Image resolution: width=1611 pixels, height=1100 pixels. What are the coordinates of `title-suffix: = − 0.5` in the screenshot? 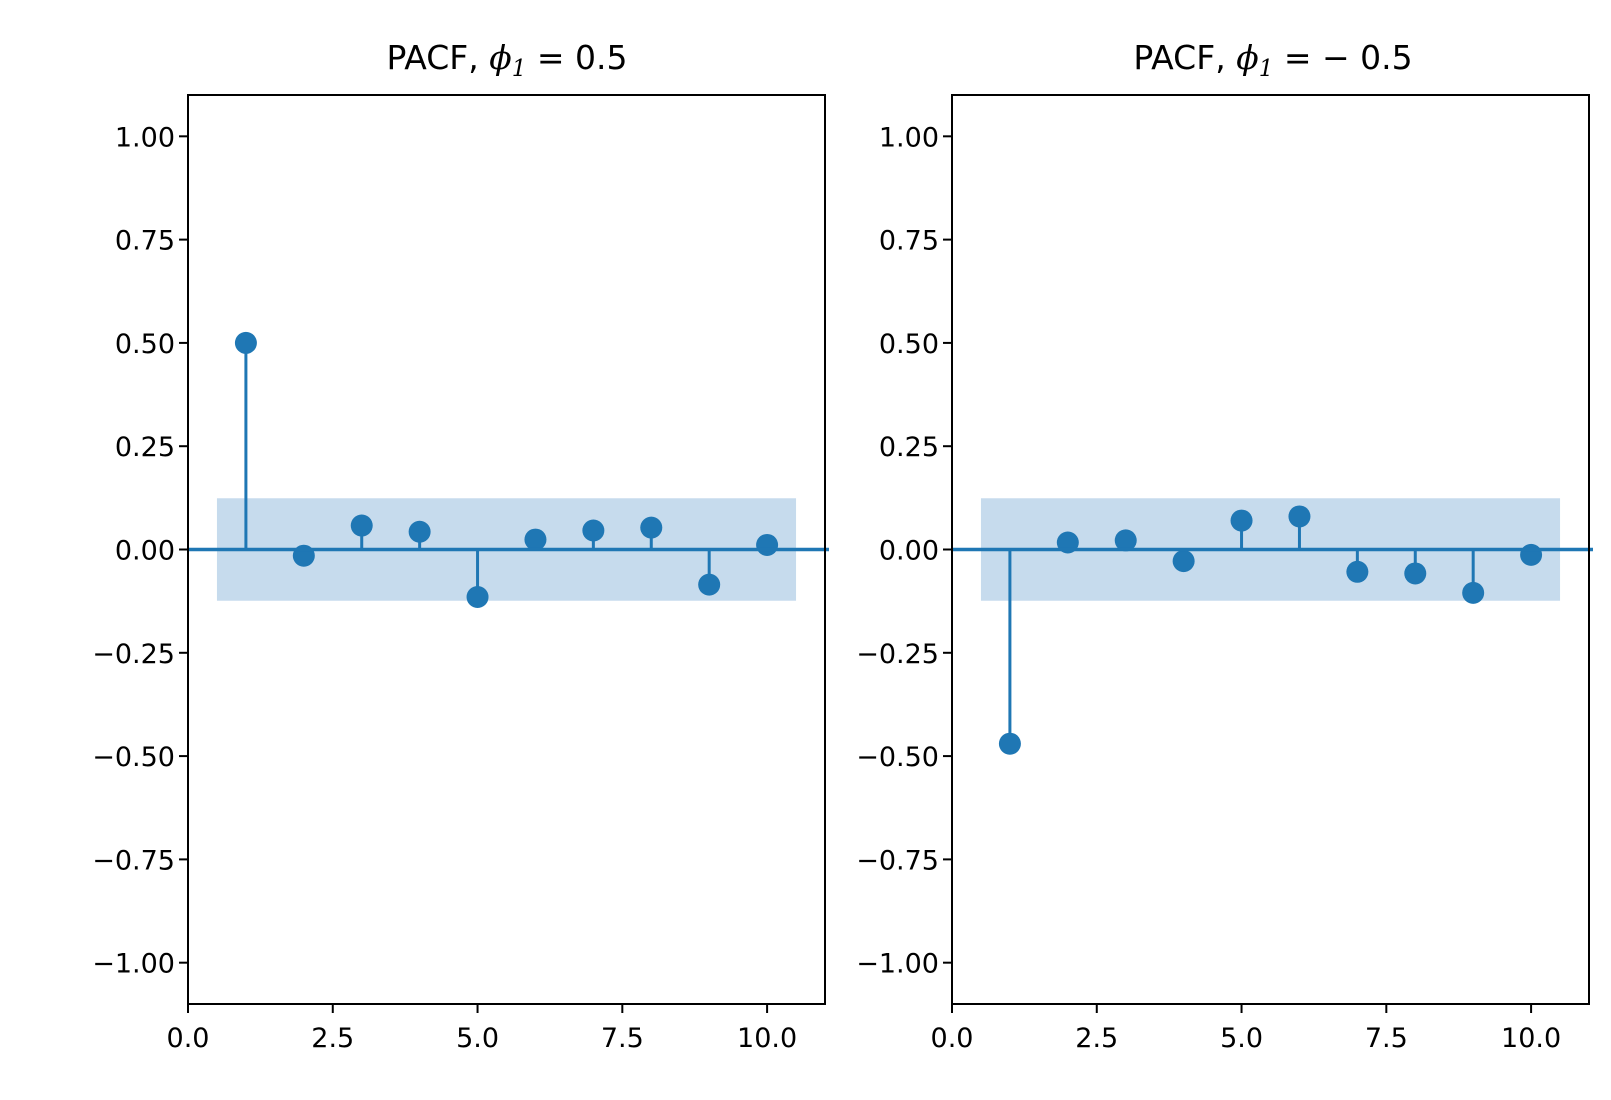 It's located at (1342, 57).